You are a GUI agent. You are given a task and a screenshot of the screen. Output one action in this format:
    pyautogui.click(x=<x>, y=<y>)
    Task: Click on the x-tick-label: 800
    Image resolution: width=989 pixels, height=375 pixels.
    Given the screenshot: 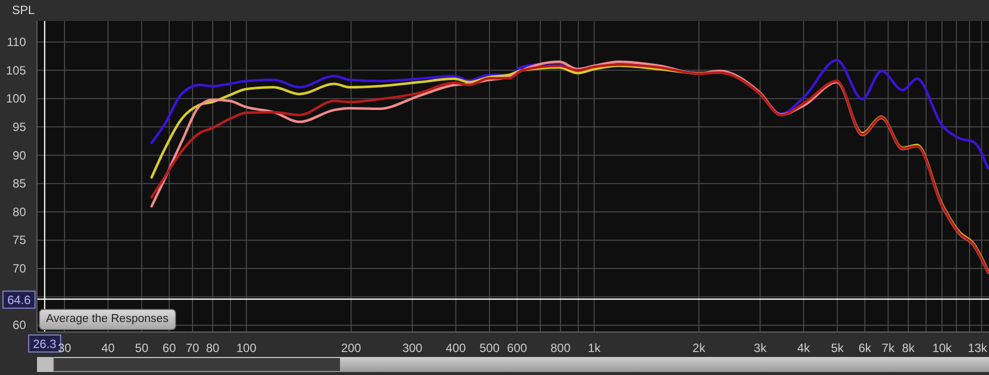 What is the action you would take?
    pyautogui.click(x=560, y=348)
    